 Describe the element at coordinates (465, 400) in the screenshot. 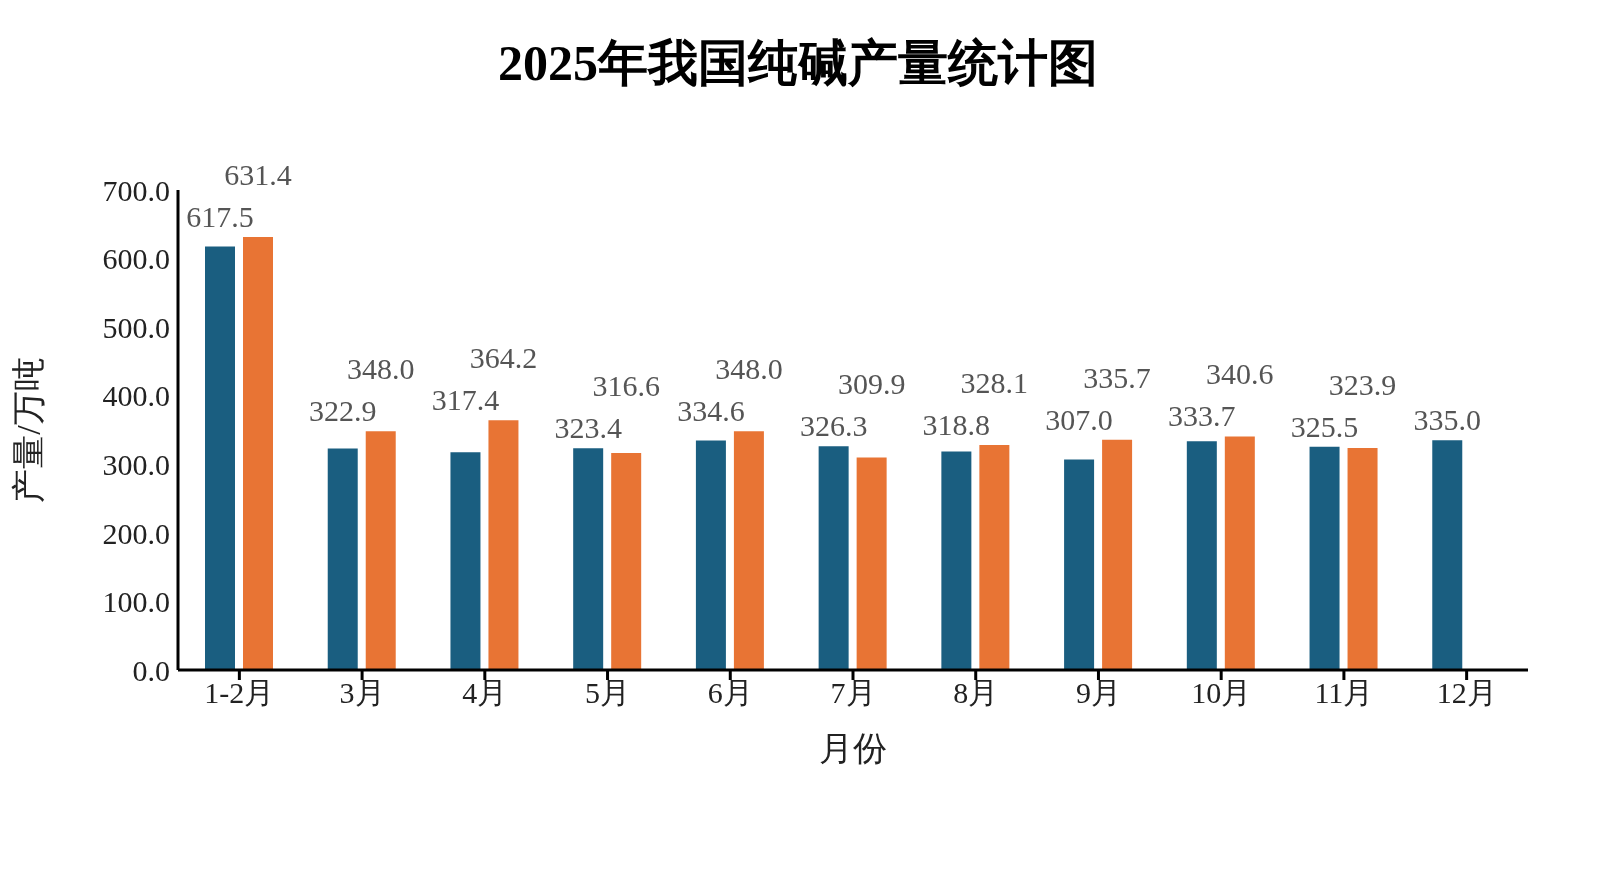

I see `data-label: 317.4` at that location.